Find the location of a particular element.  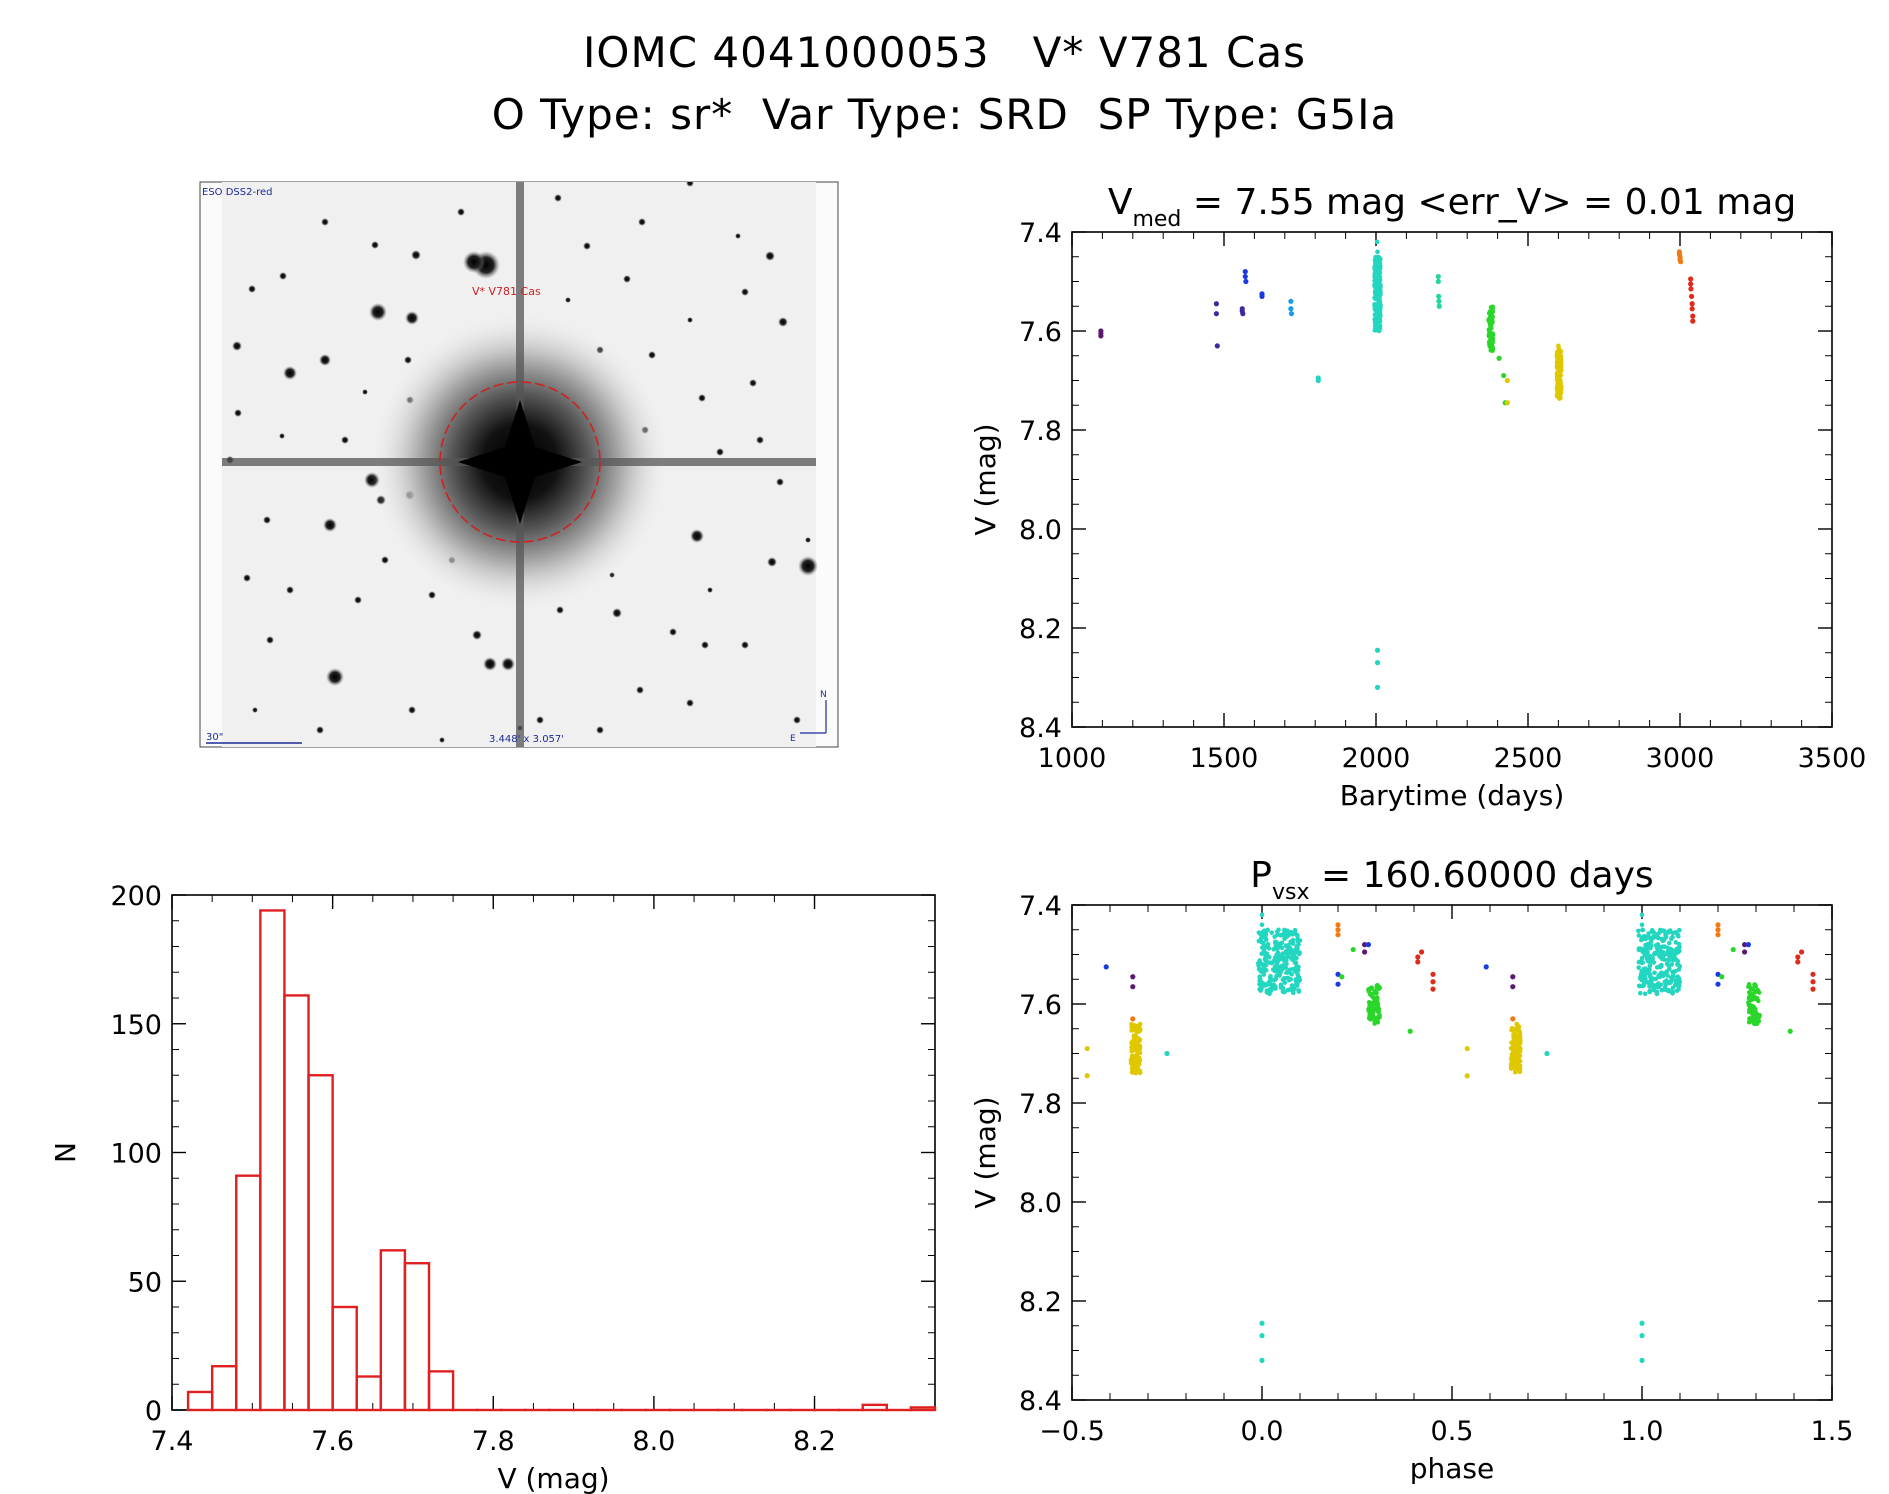

page-subtitle: O Type: sr* Var Type: SRD SP Type: G5Ia is located at coordinates (944, 114).